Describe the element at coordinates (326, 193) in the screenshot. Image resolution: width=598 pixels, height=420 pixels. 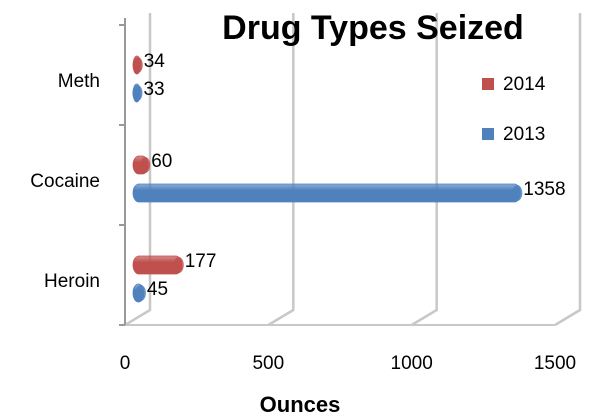
I see `bar` at that location.